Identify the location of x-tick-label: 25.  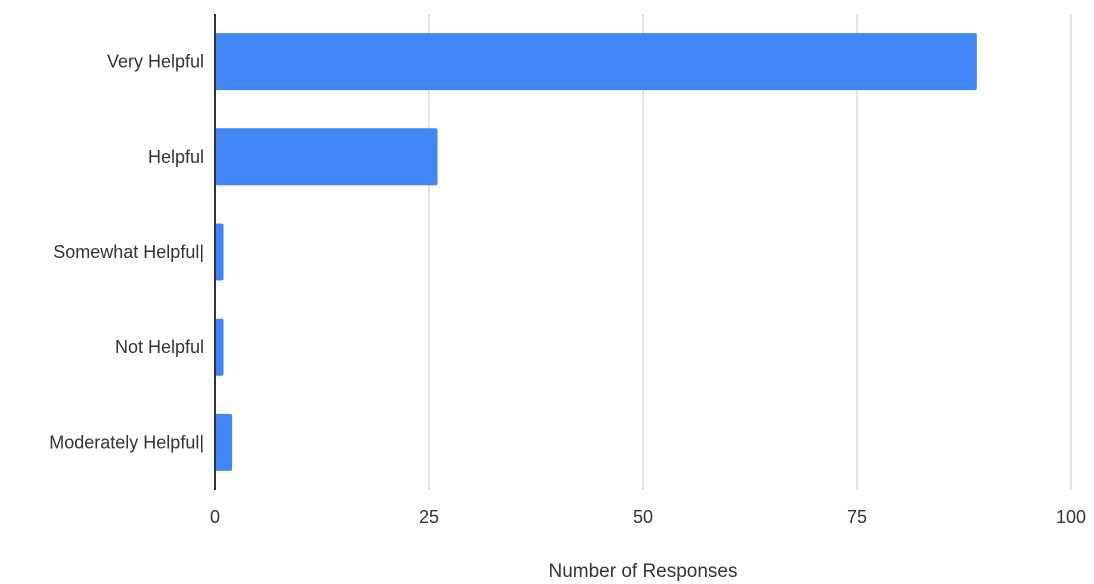
(429, 517).